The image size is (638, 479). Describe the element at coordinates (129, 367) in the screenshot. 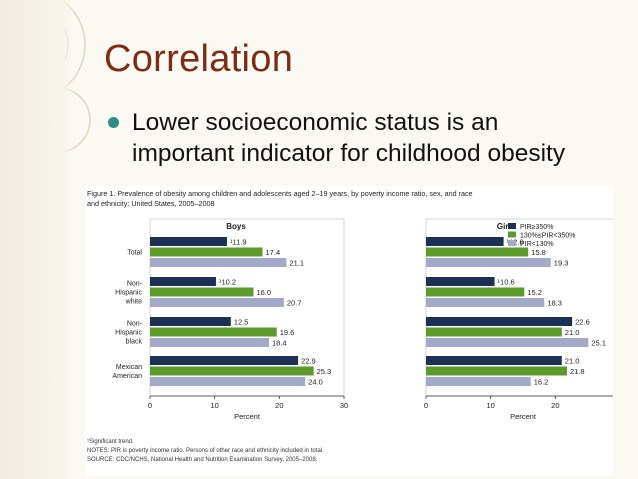

I see `category-label: Mexican` at that location.